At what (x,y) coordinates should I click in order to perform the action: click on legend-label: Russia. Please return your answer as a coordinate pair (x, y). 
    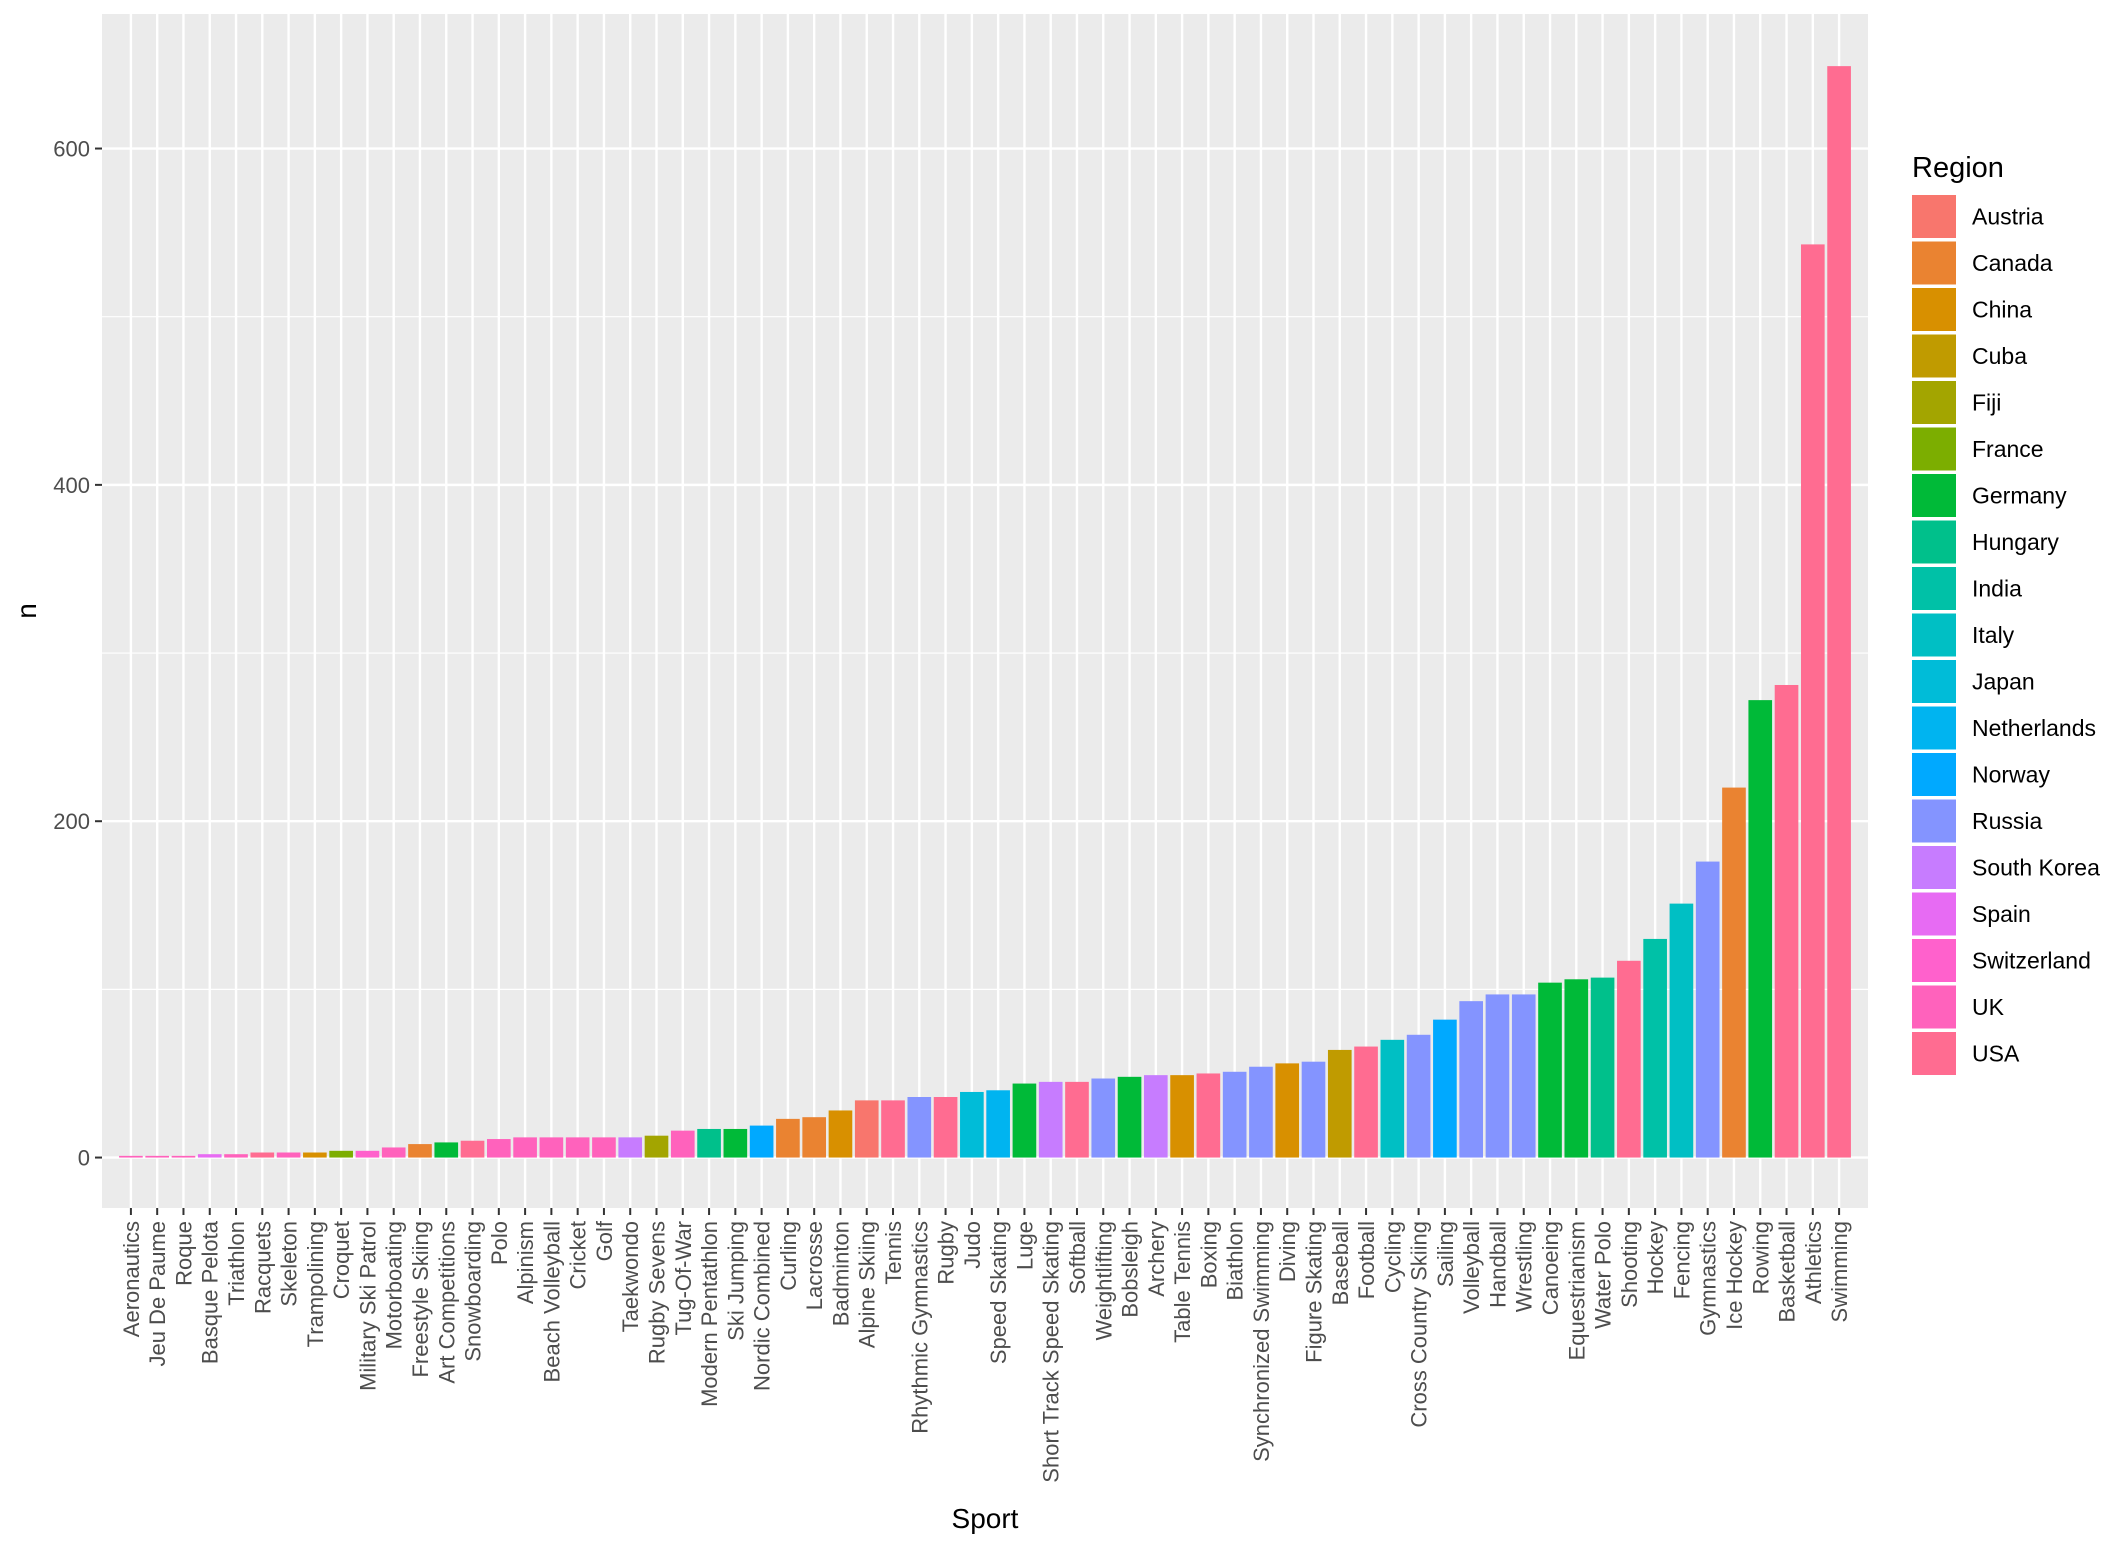
    Looking at the image, I should click on (2007, 821).